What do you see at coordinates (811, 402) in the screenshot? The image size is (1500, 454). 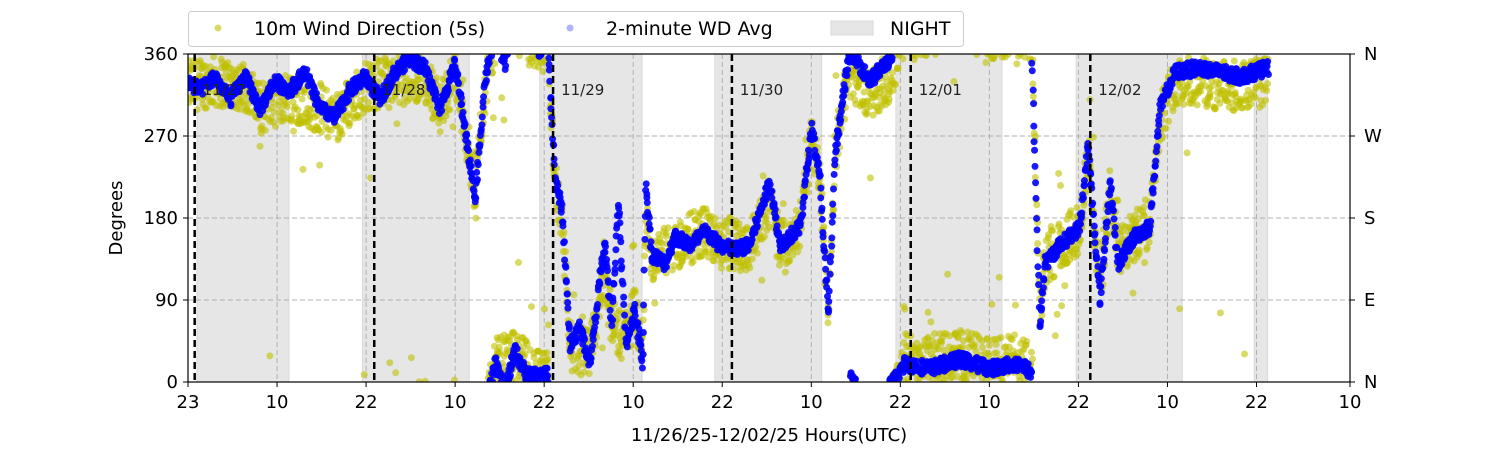 I see `x-tick-label: 10` at bounding box center [811, 402].